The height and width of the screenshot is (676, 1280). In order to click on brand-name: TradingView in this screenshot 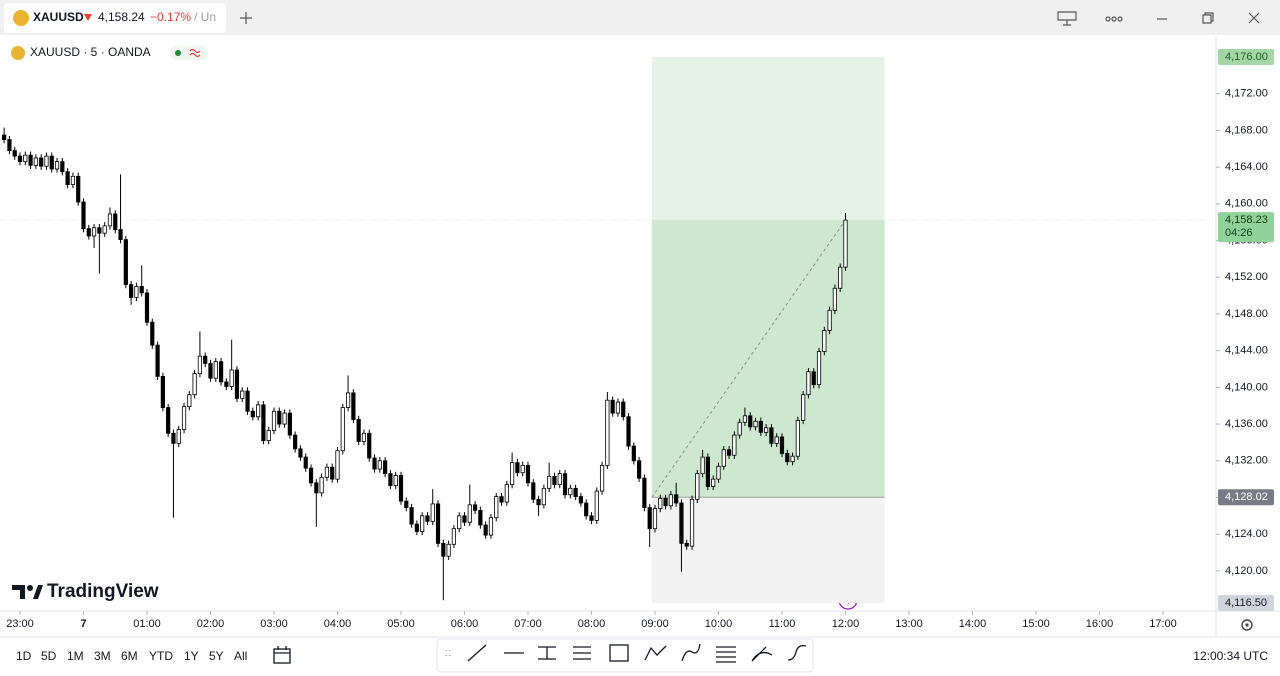, I will do `click(103, 591)`.